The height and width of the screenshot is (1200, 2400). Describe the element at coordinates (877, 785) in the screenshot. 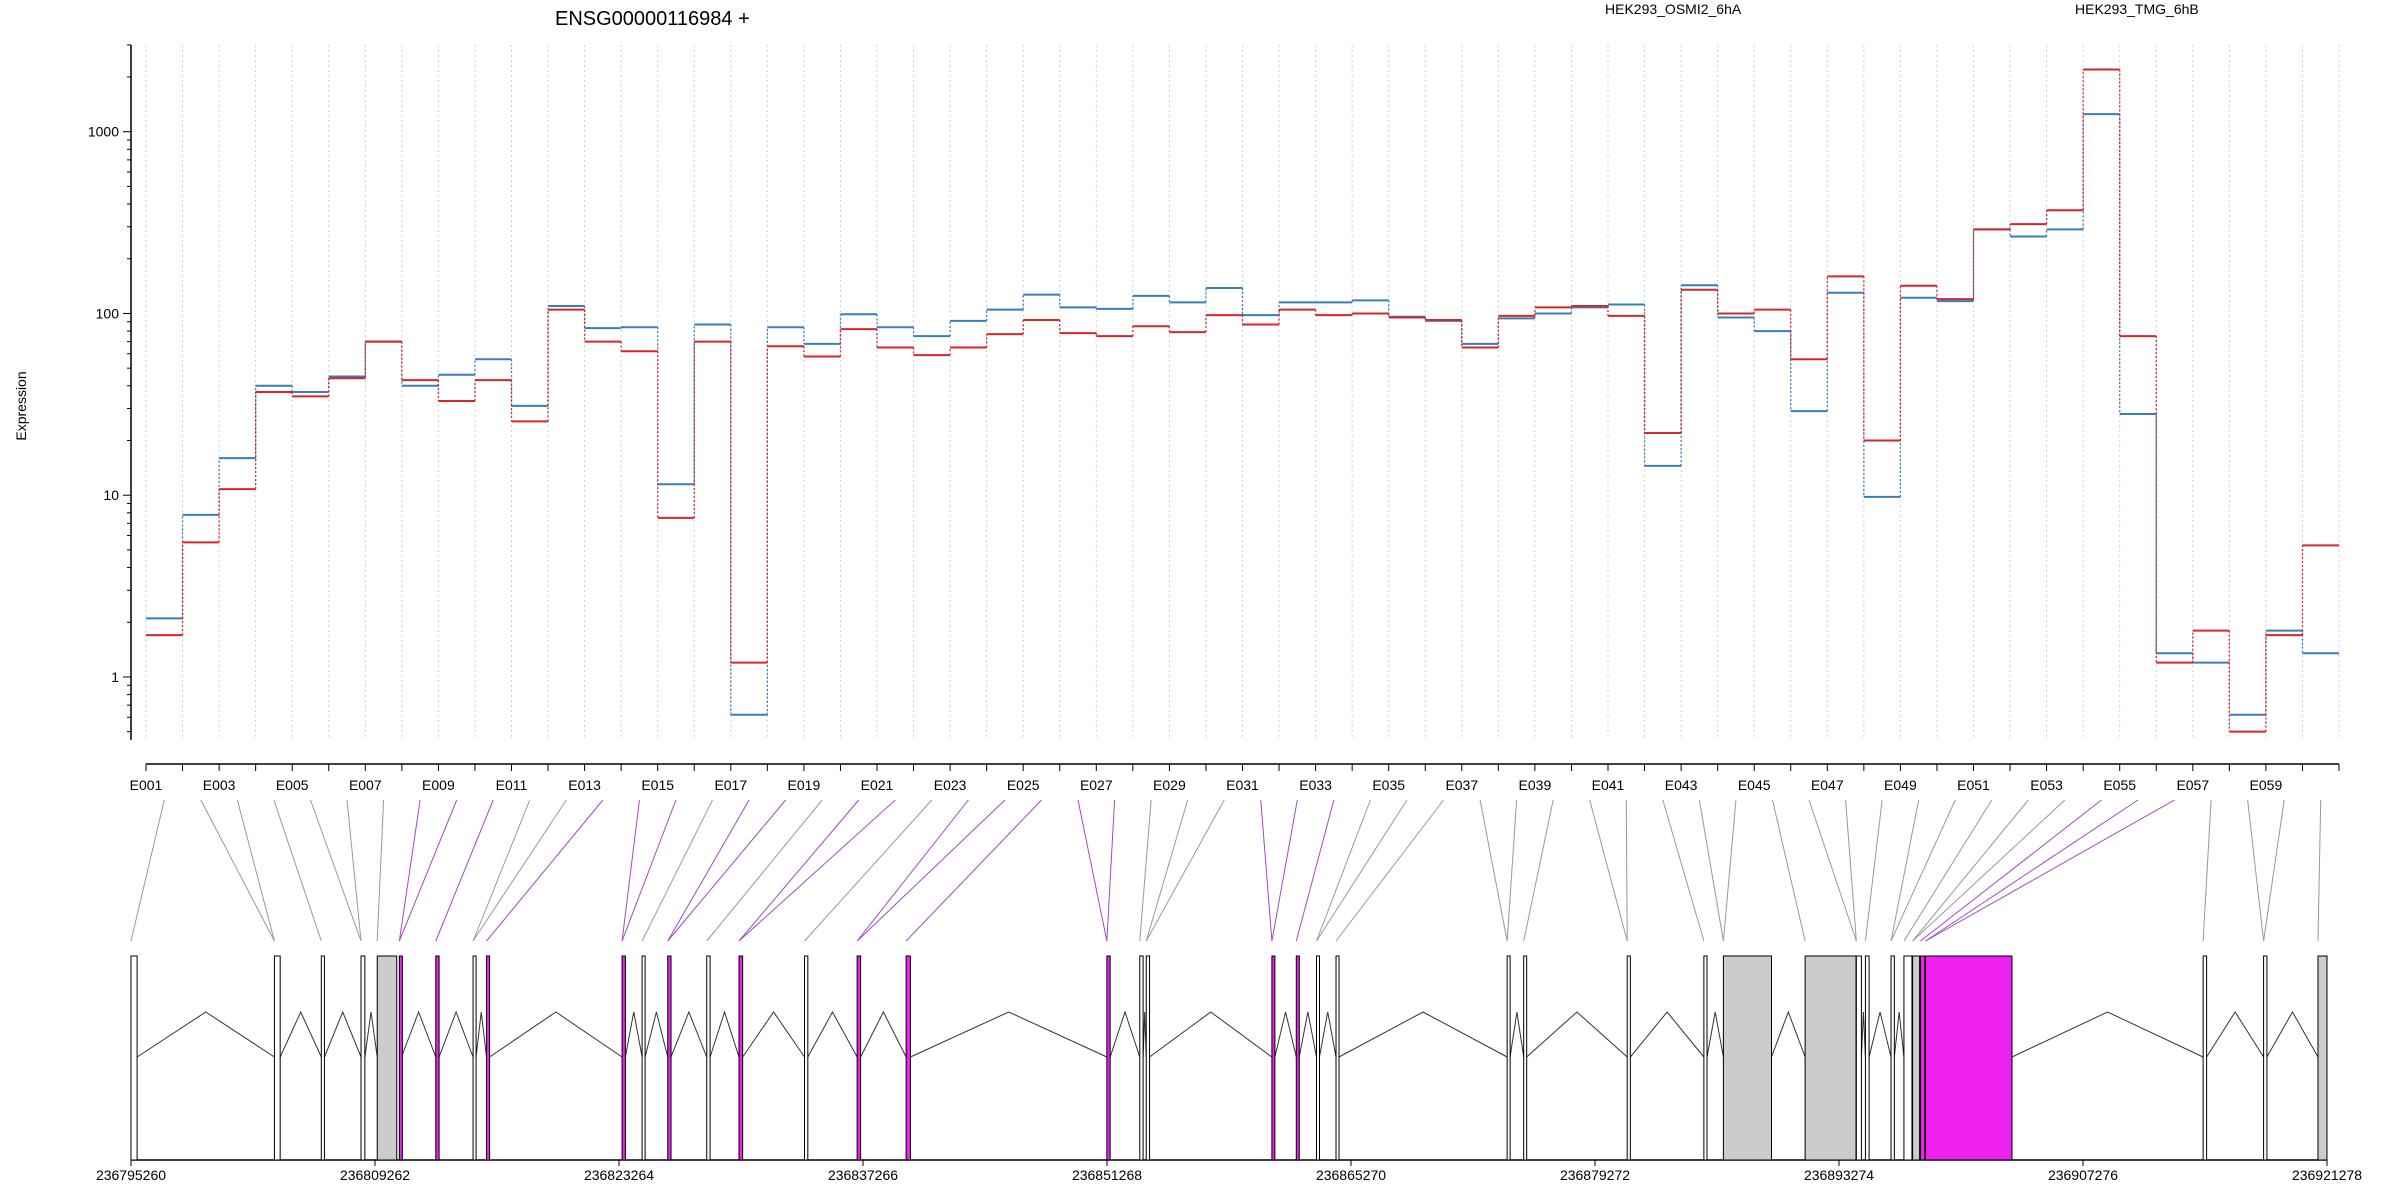

I see `x-tick-label: E021` at that location.